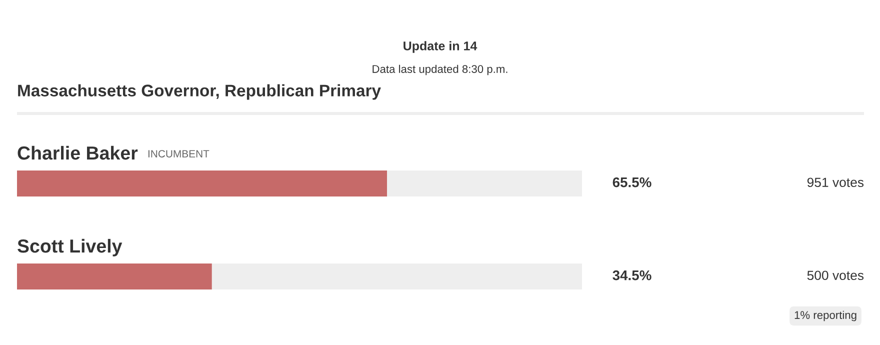  What do you see at coordinates (632, 275) in the screenshot?
I see `data-label: 34.5%` at bounding box center [632, 275].